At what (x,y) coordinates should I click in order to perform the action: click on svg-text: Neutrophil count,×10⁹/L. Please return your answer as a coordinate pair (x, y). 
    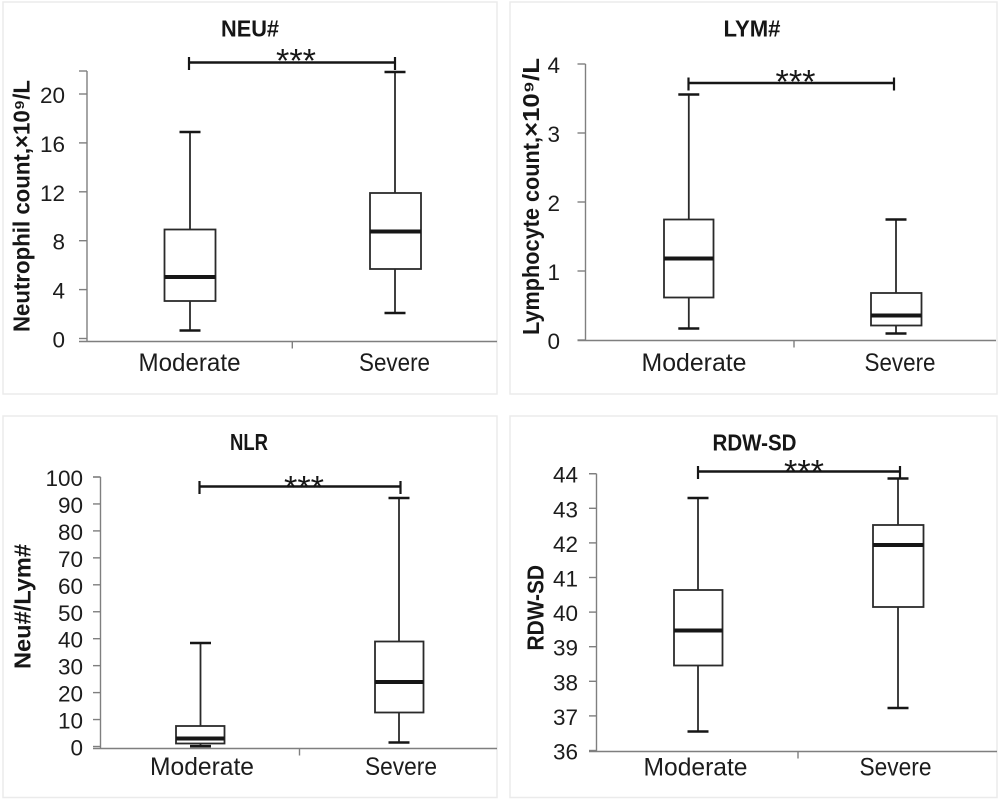
    Looking at the image, I should click on (22, 206).